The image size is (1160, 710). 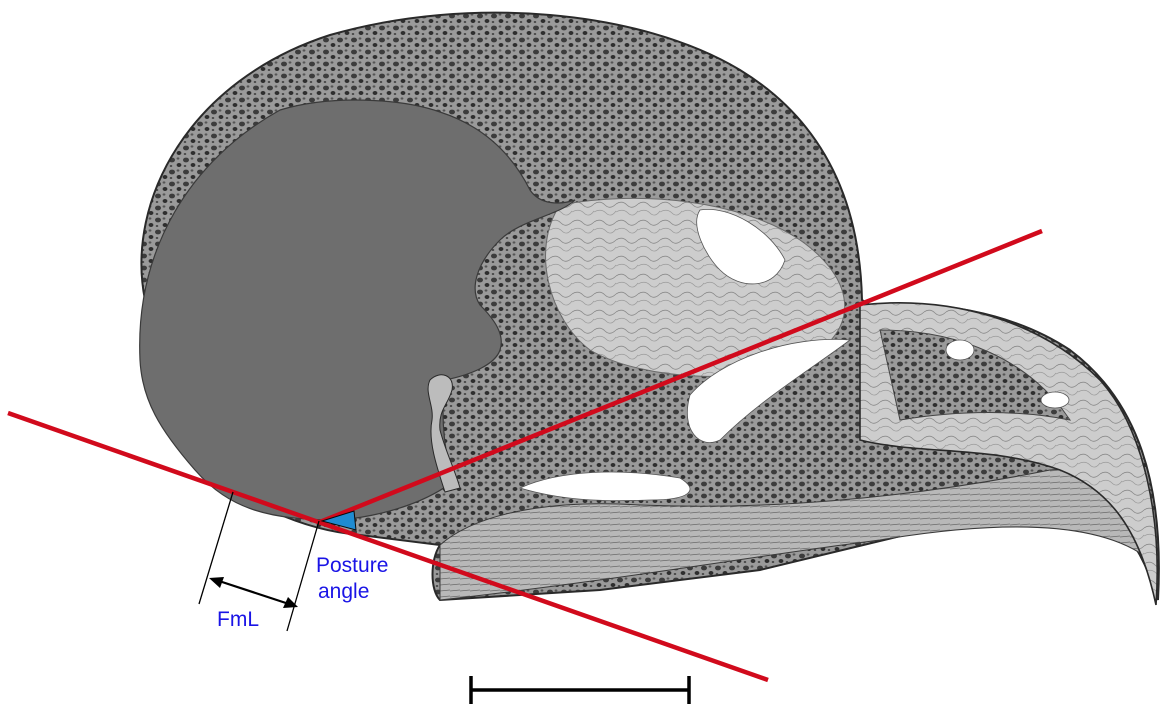 I want to click on beak-inner, so click(x=975, y=375).